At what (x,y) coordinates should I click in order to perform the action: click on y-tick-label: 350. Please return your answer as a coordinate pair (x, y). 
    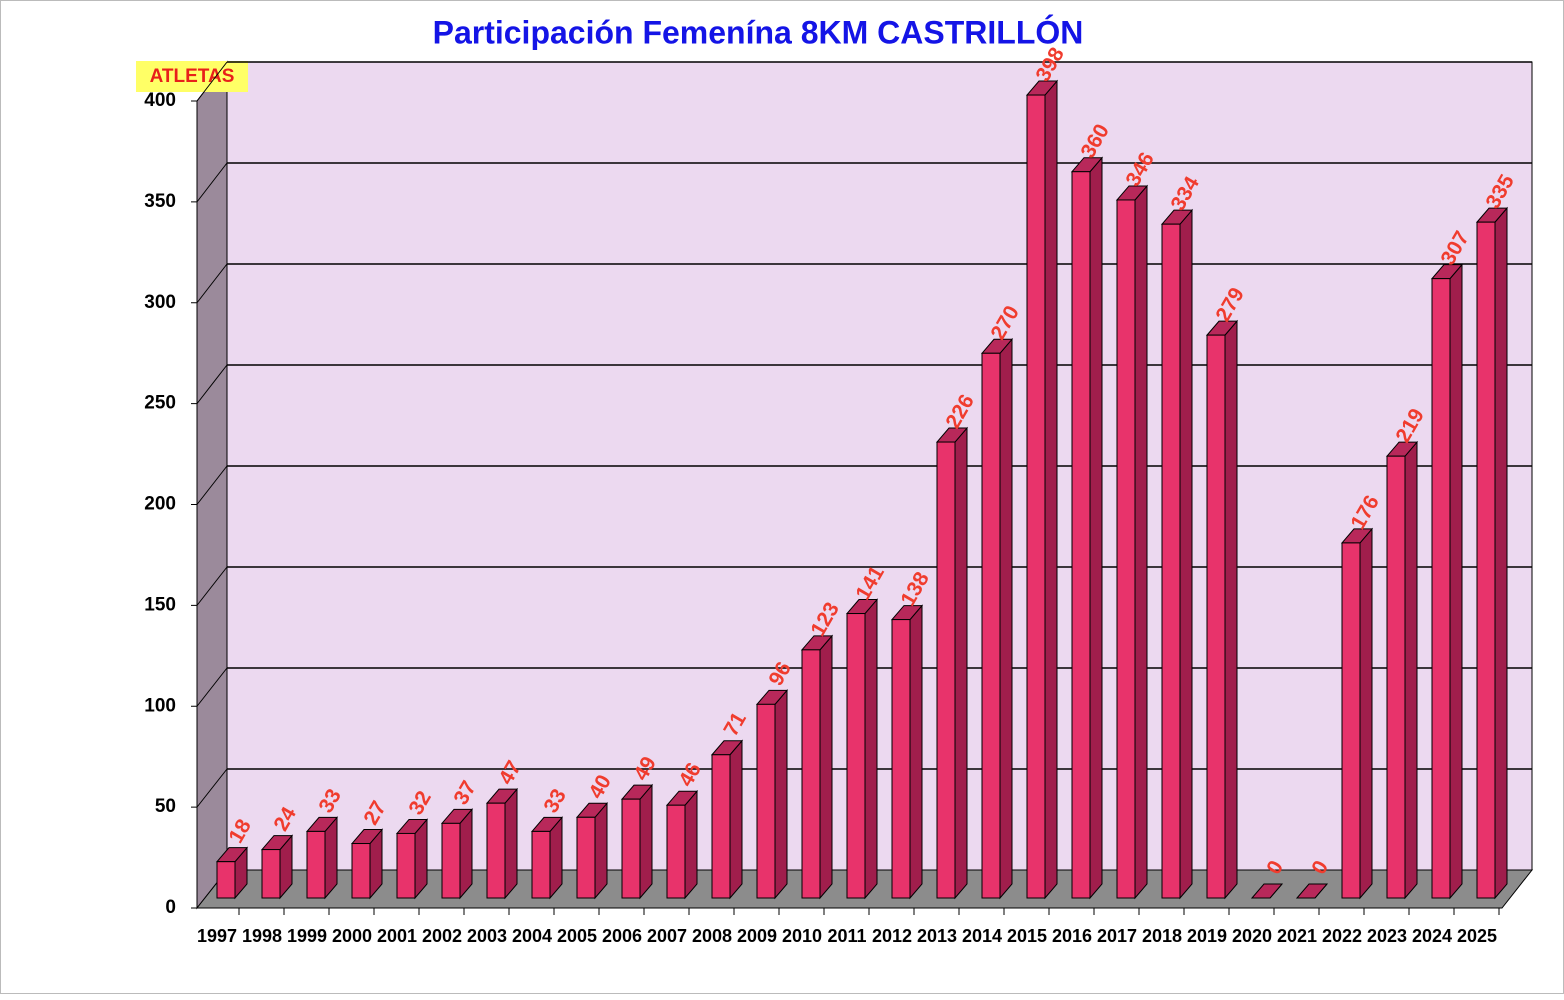
    Looking at the image, I should click on (160, 201).